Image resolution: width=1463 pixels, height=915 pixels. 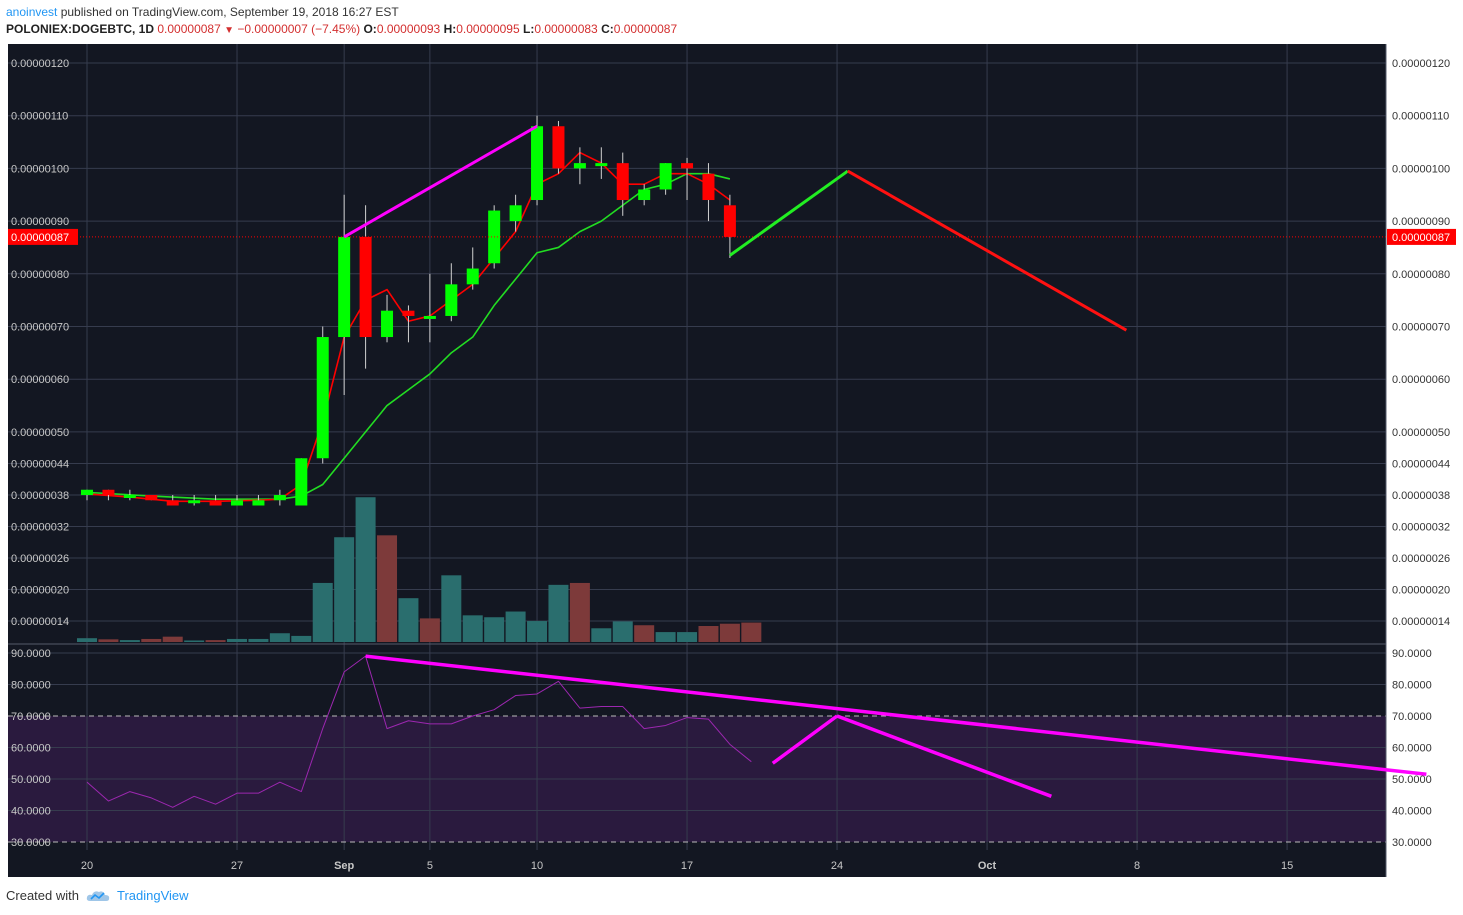 I want to click on open-value: 0.00000093, so click(x=408, y=29).